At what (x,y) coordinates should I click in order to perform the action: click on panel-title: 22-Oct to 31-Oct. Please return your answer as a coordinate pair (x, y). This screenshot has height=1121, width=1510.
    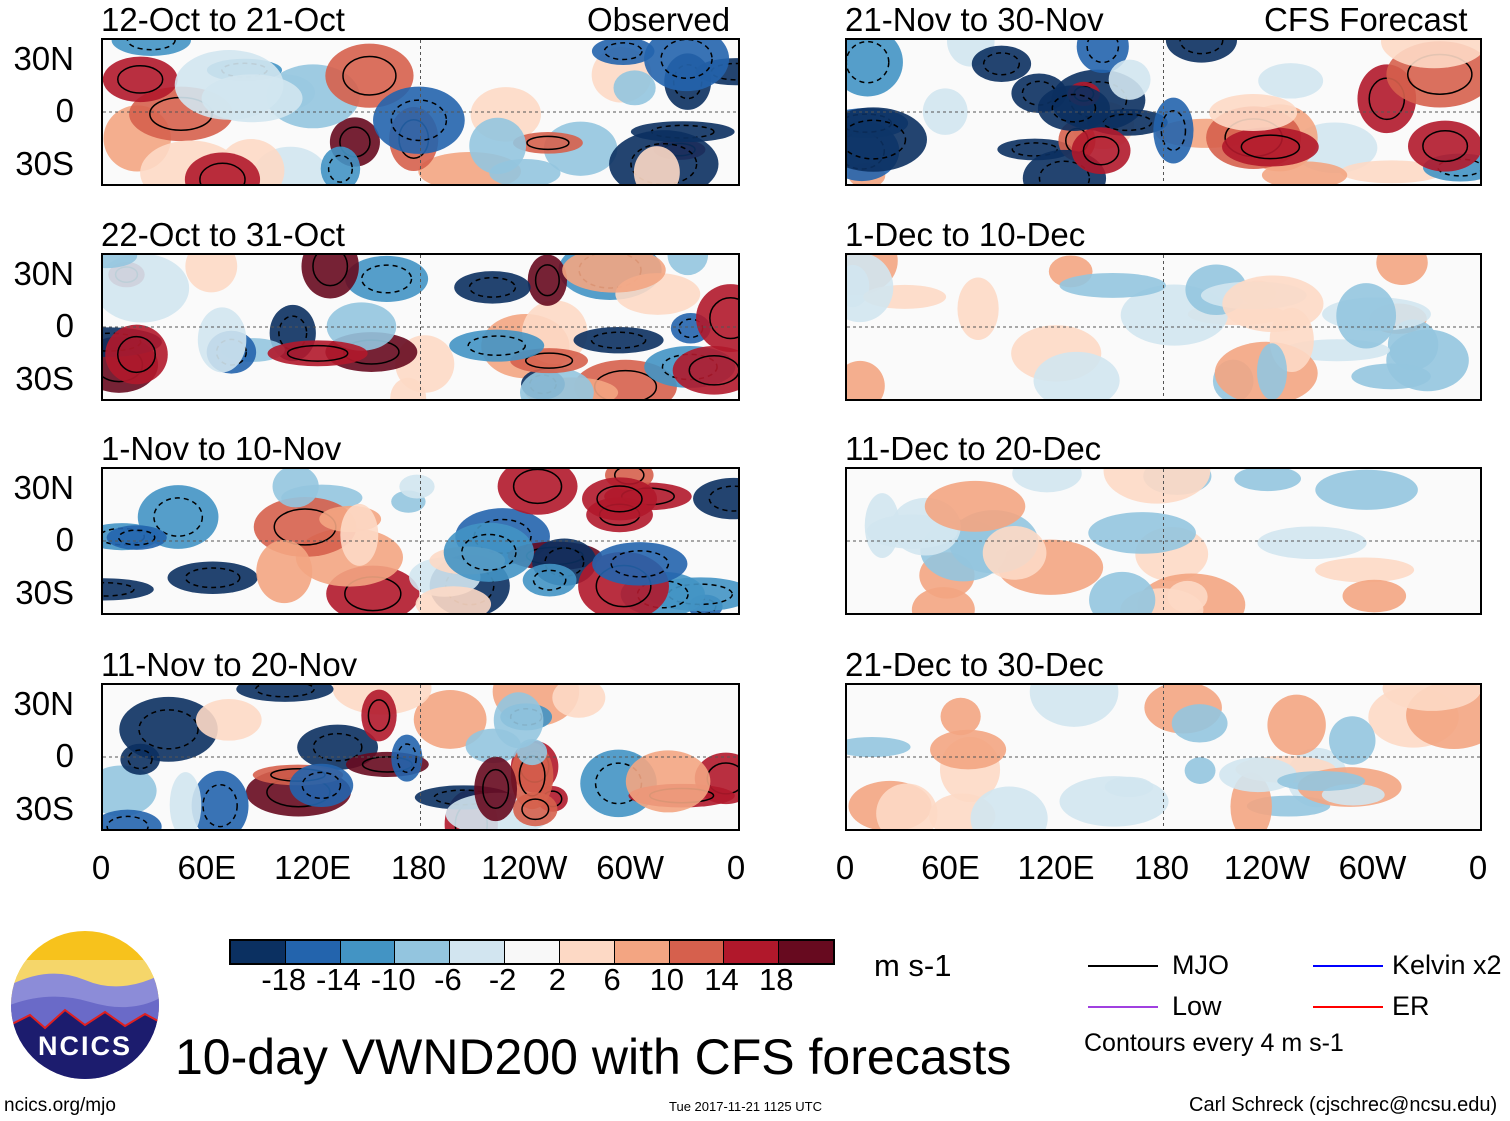
    Looking at the image, I should click on (223, 234).